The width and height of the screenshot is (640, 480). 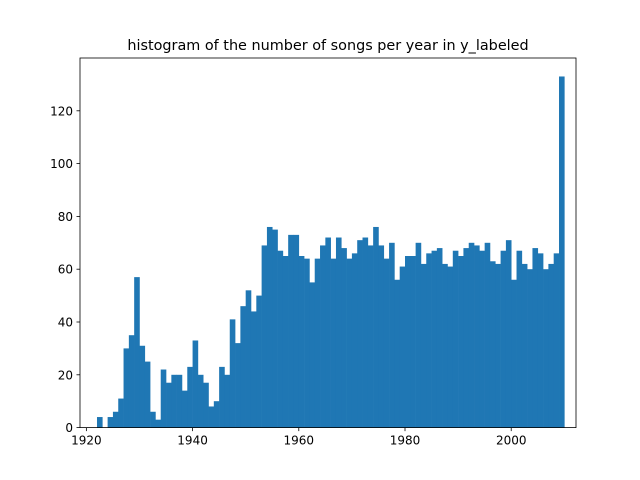 I want to click on y-tick-label: 60, so click(x=65, y=270).